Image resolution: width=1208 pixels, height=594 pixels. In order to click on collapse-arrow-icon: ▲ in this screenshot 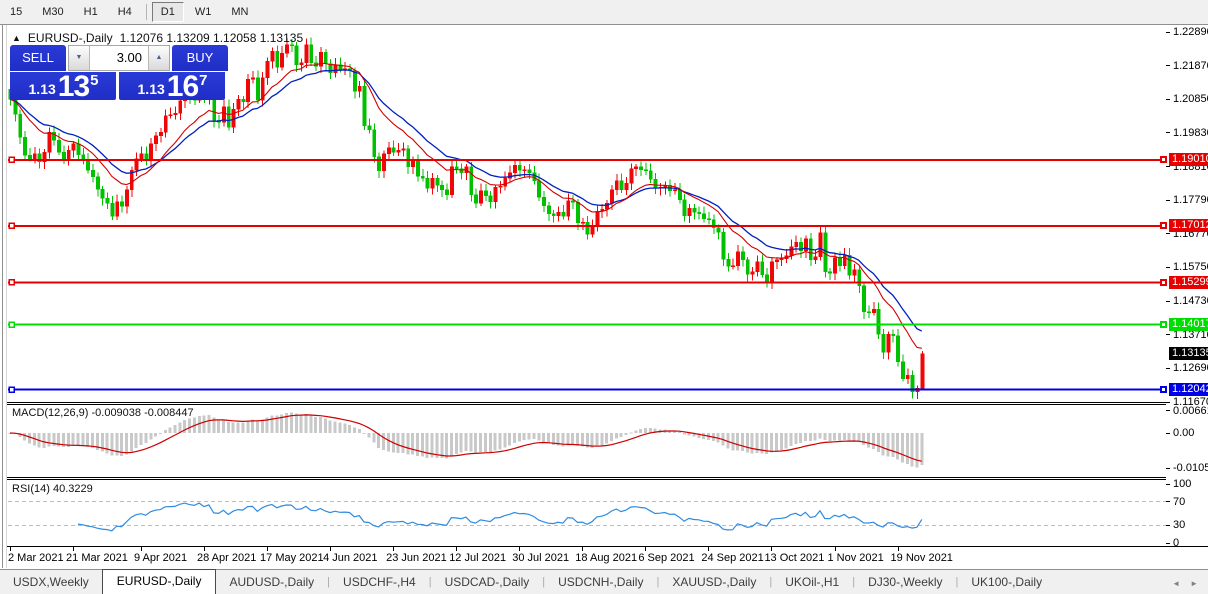, I will do `click(16, 38)`.